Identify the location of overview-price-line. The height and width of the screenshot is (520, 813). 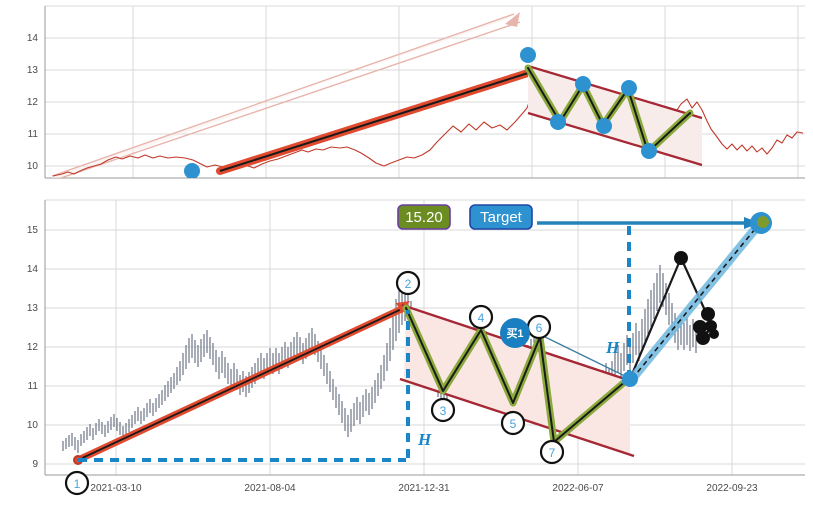
(428, 135).